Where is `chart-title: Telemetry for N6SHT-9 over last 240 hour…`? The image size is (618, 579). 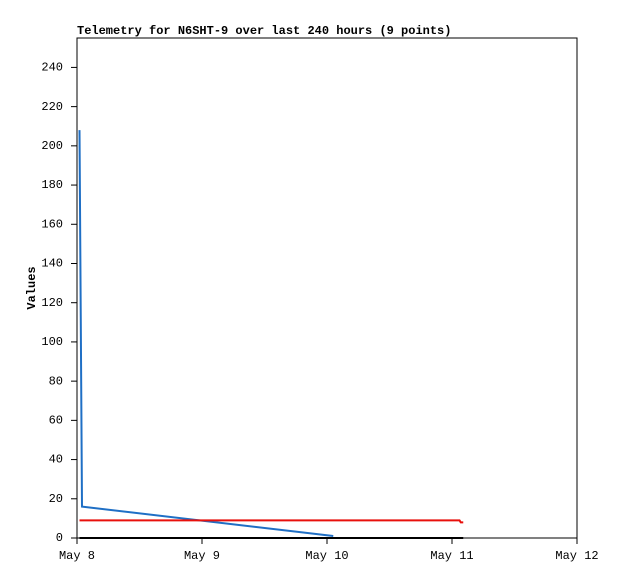
chart-title: Telemetry for N6SHT-9 over last 240 hour… is located at coordinates (264, 31).